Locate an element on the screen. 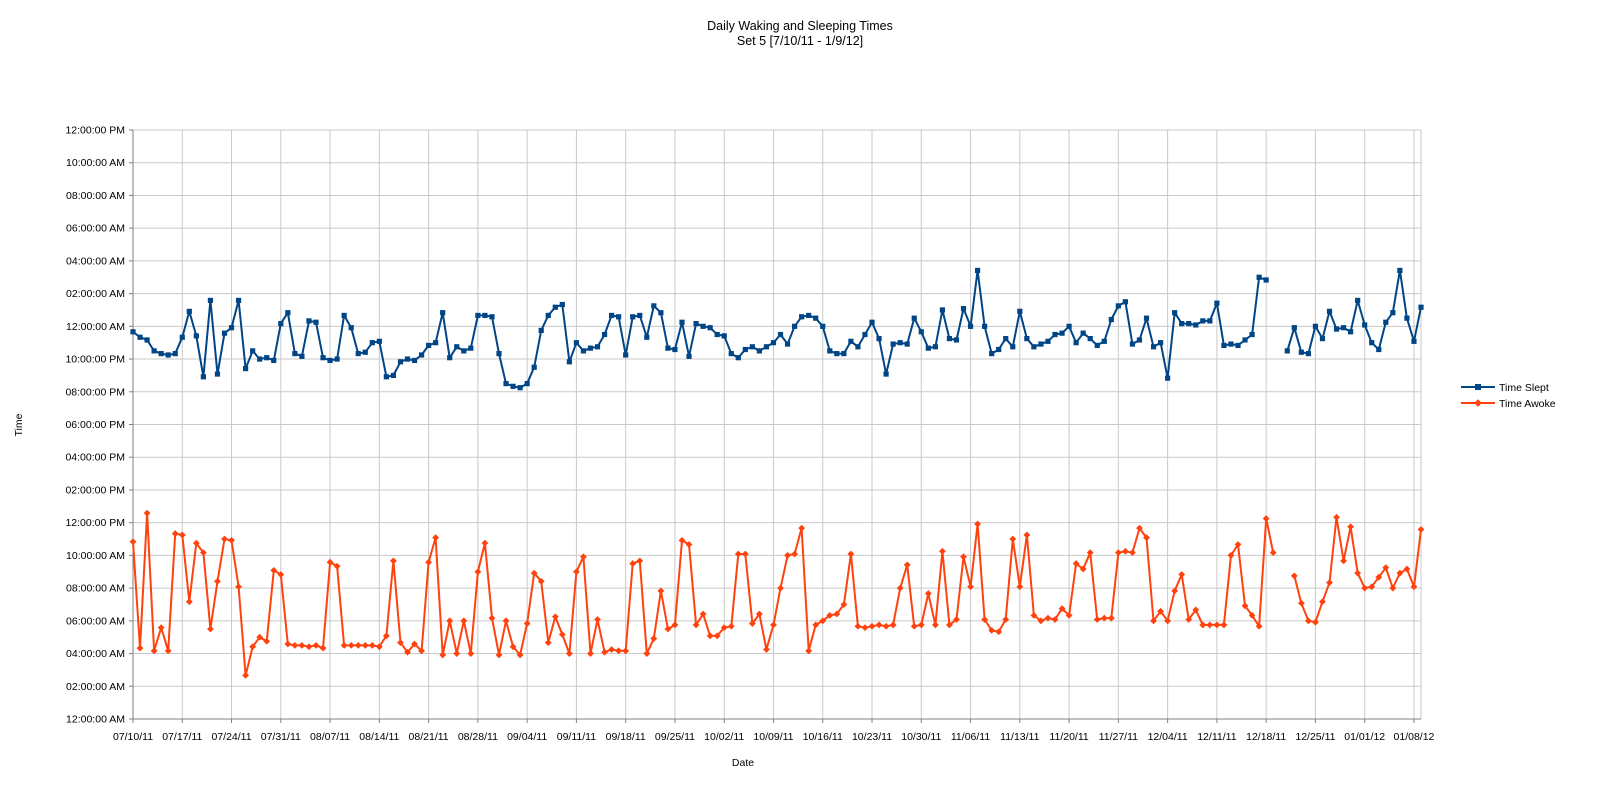  x-tick-label: 11/13/11 is located at coordinates (1019, 737).